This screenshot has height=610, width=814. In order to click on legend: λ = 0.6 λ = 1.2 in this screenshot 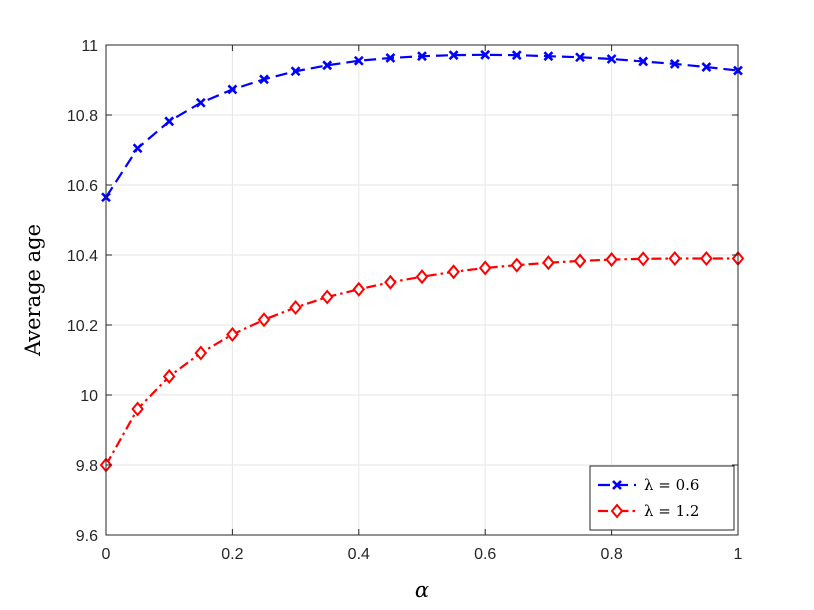, I will do `click(662, 498)`.